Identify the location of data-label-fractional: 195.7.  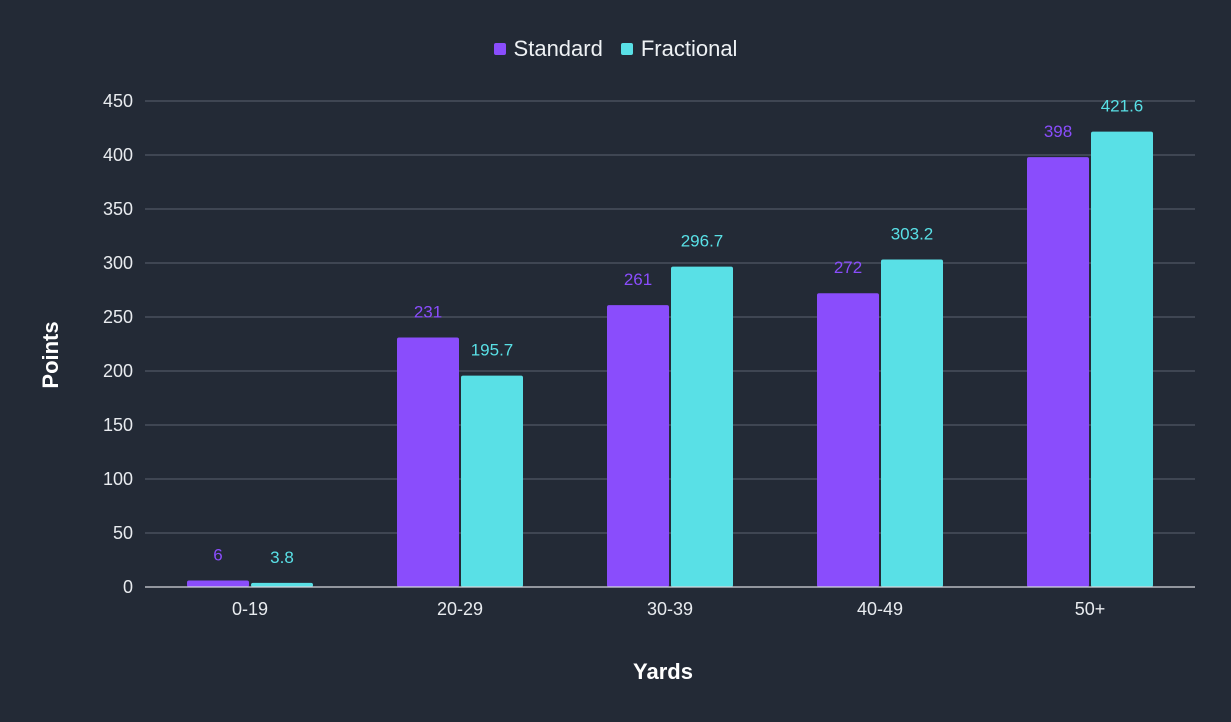
(492, 350).